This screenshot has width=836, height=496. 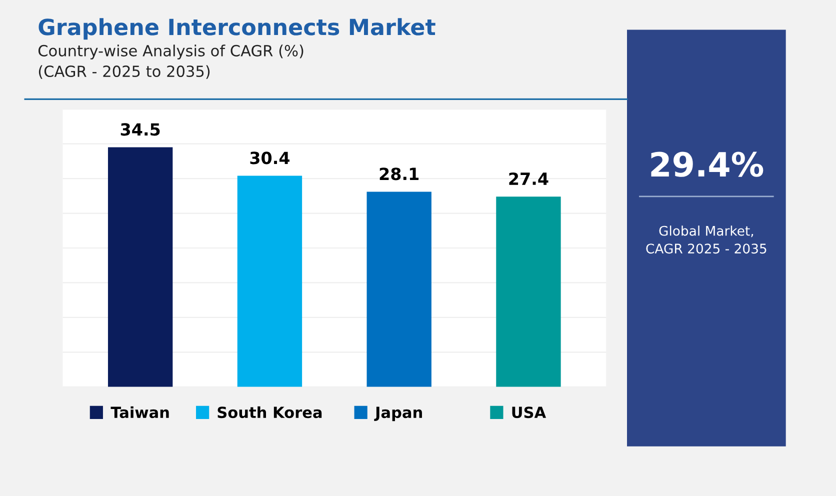 What do you see at coordinates (140, 129) in the screenshot?
I see `data-label: 34.5` at bounding box center [140, 129].